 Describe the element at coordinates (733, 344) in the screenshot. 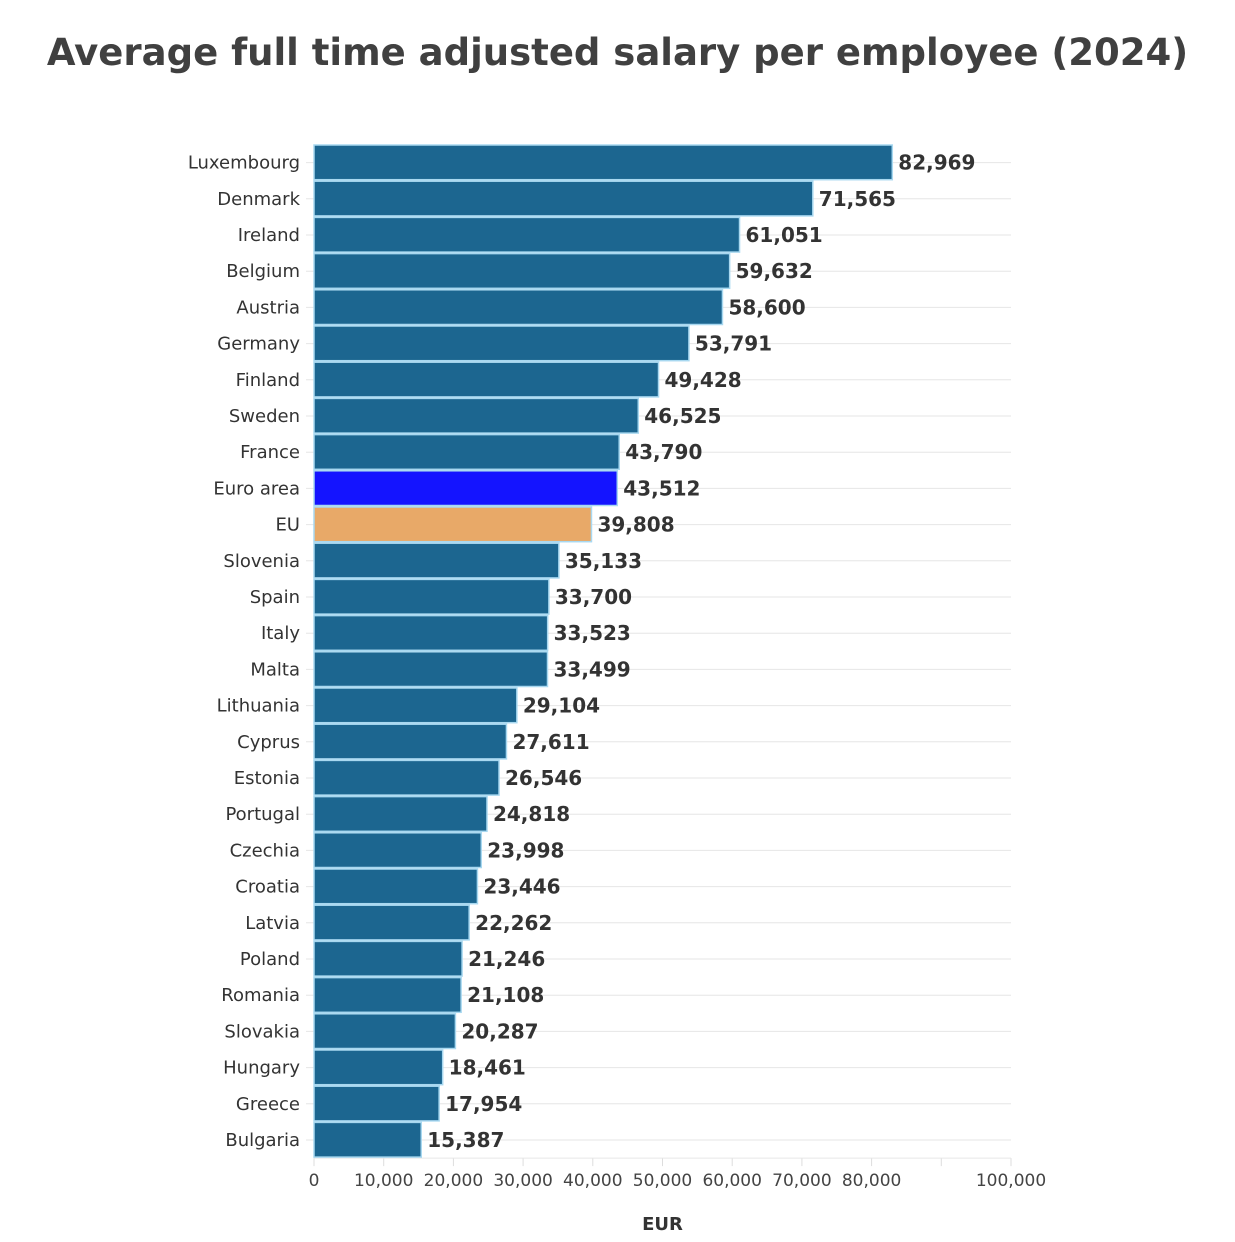

I see `value-label: 53,791` at that location.